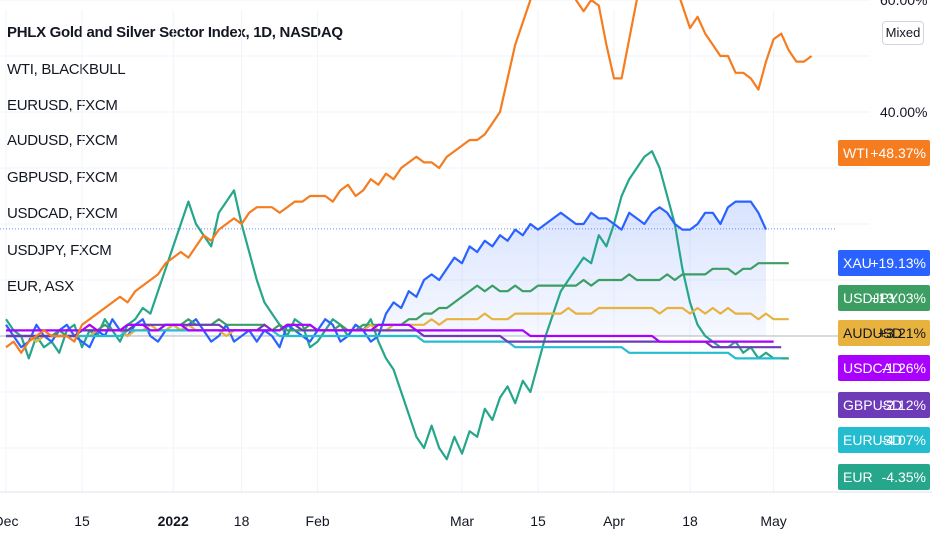 The width and height of the screenshot is (932, 550). Describe the element at coordinates (858, 477) in the screenshot. I see `badge-symbol: EUR` at that location.